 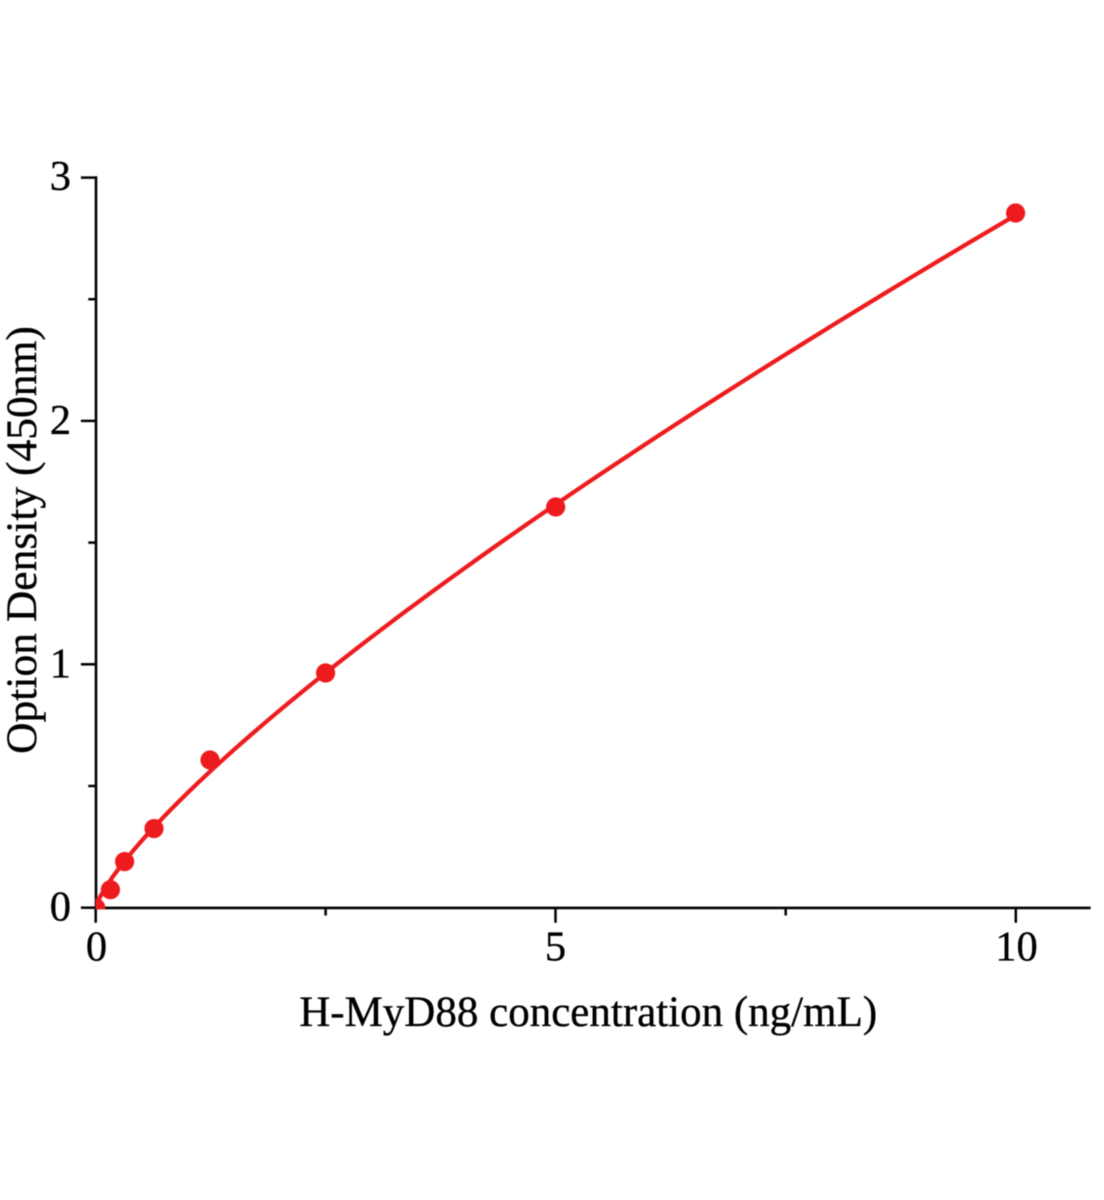 What do you see at coordinates (60, 176) in the screenshot?
I see `svg-text: 3` at bounding box center [60, 176].